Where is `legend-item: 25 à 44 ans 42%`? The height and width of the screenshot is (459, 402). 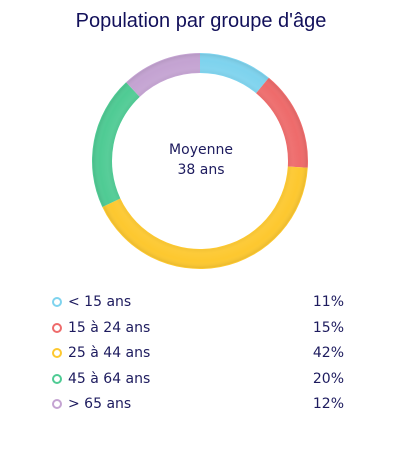 legend-item: 25 à 44 ans 42% is located at coordinates (200, 356).